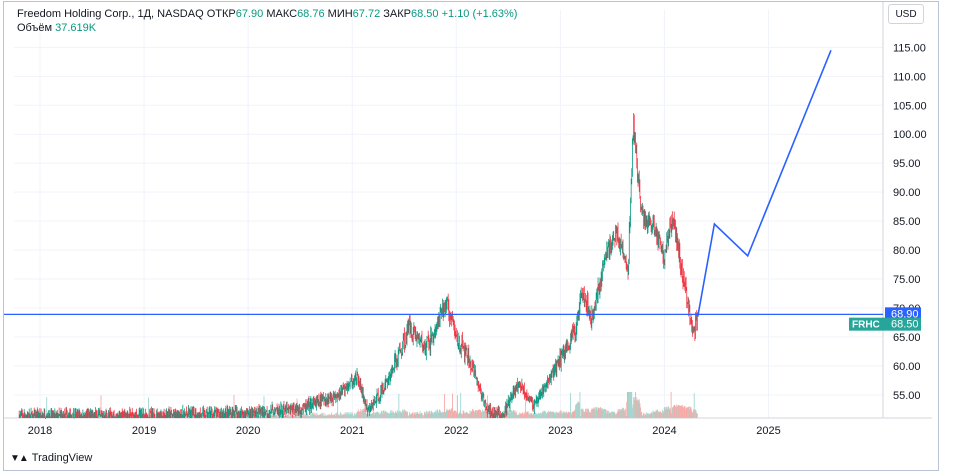 The width and height of the screenshot is (974, 475). Describe the element at coordinates (19, 458) in the screenshot. I see `tradingview-logo-icon: ▼▲` at that location.